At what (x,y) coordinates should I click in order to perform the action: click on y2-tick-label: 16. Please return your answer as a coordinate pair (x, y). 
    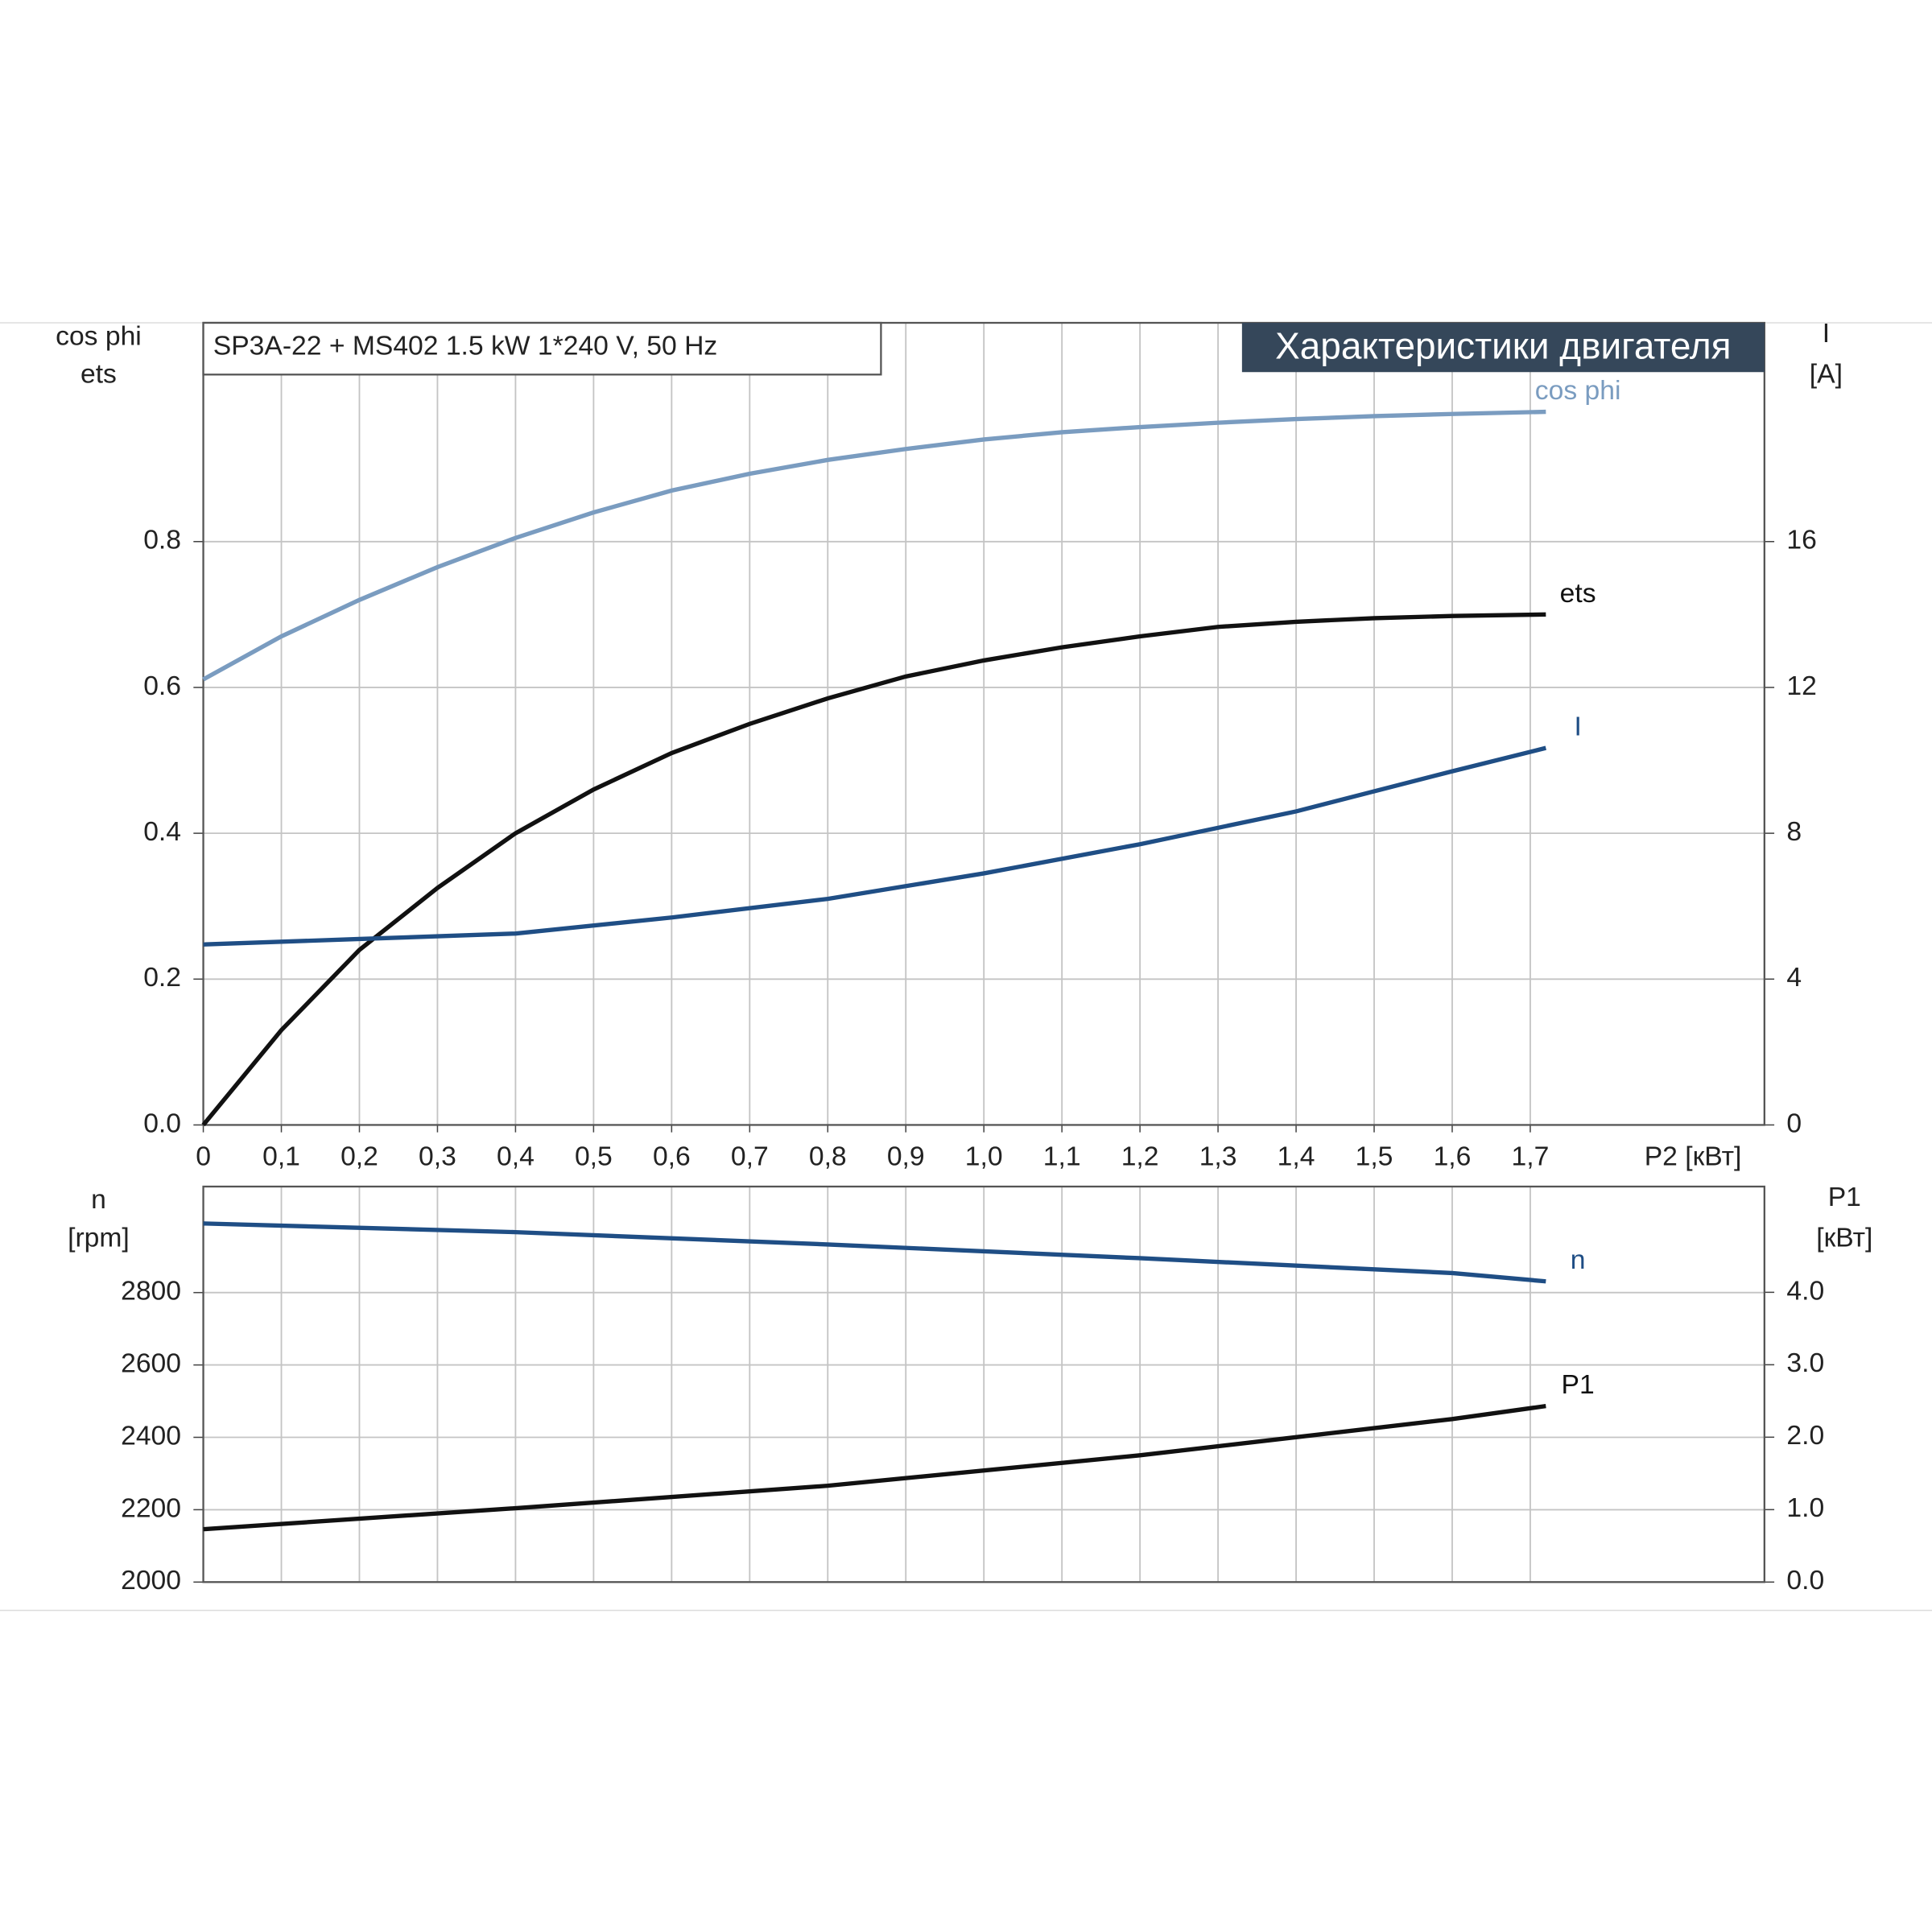
    Looking at the image, I should click on (1801, 540).